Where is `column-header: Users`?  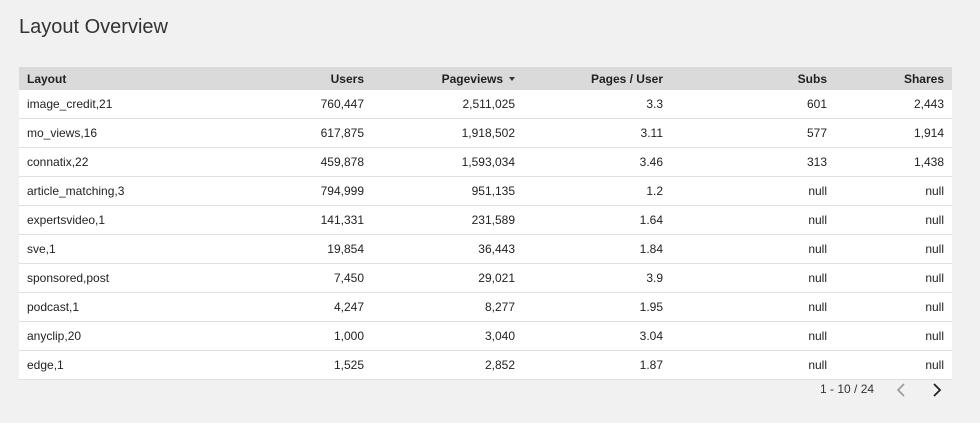 column-header: Users is located at coordinates (295, 78).